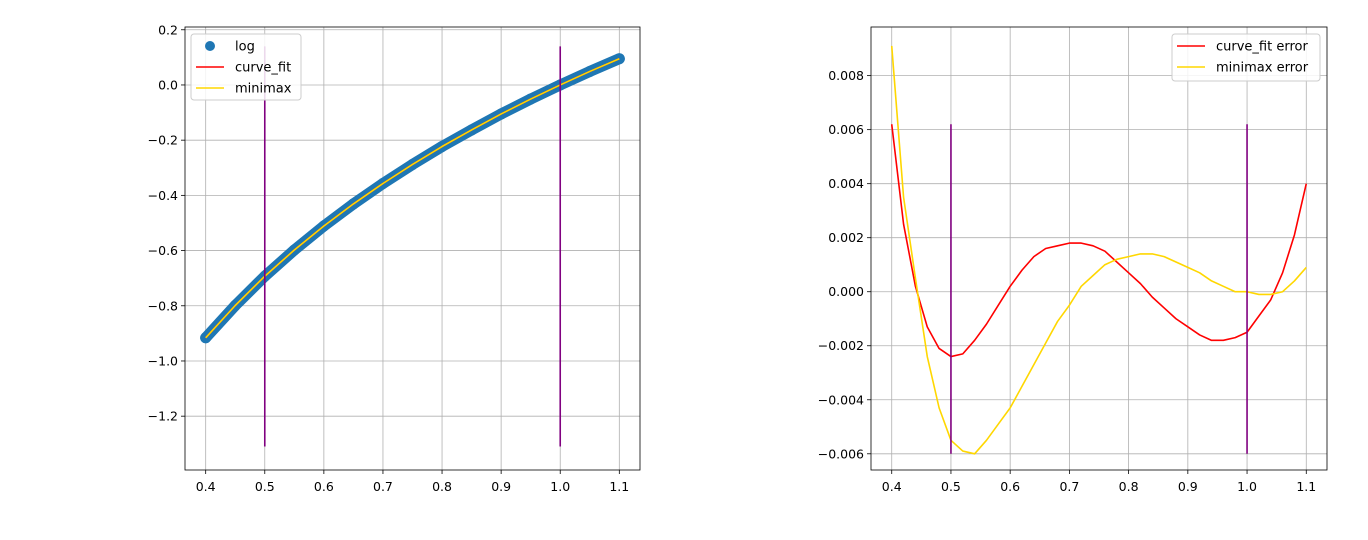 This screenshot has width=1368, height=540. I want to click on y-tick-label: 0.0, so click(168, 84).